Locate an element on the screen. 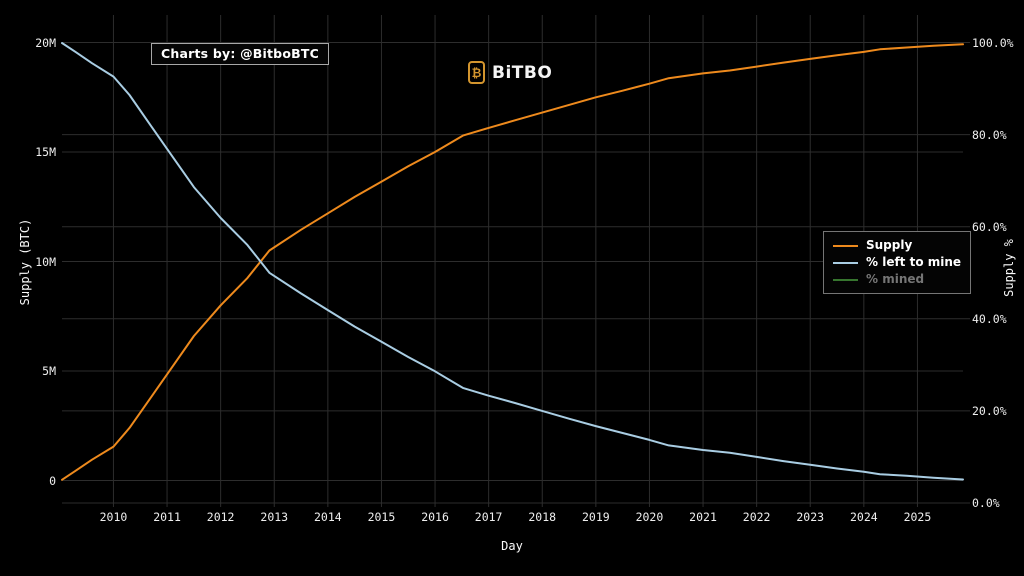  legend-label: % left to mine is located at coordinates (914, 262).